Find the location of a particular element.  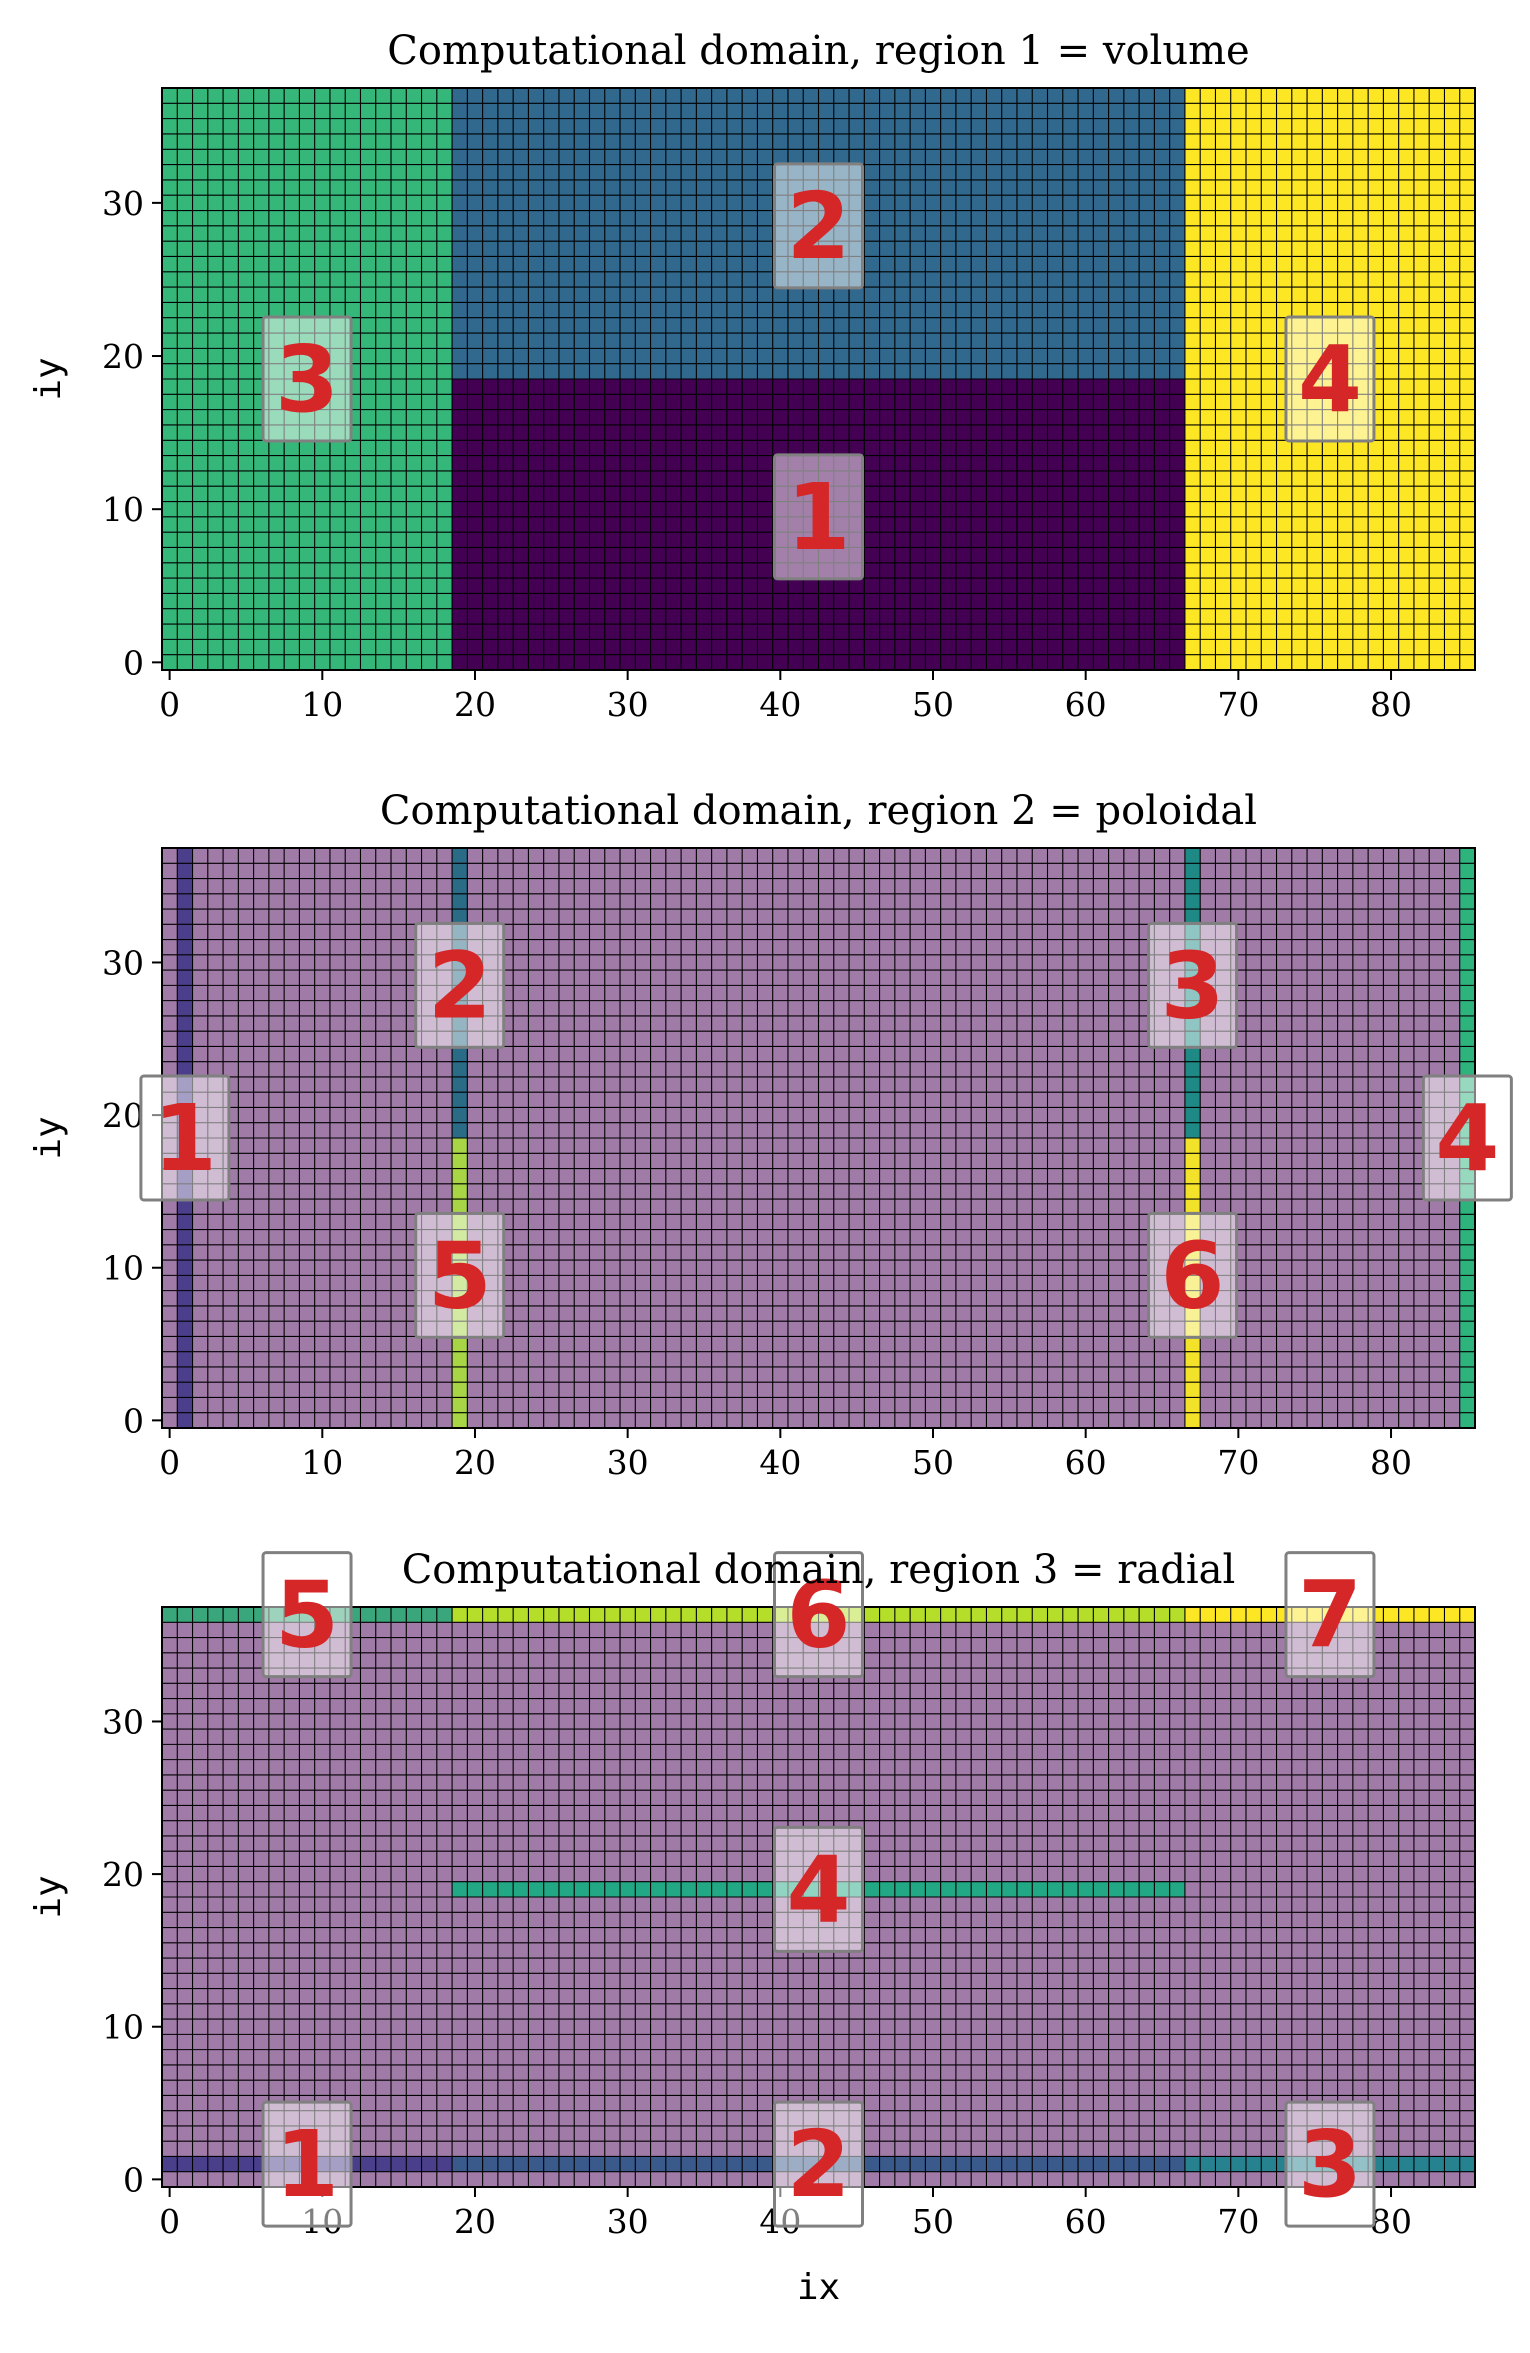

x-axis-label: ix is located at coordinates (818, 2287).